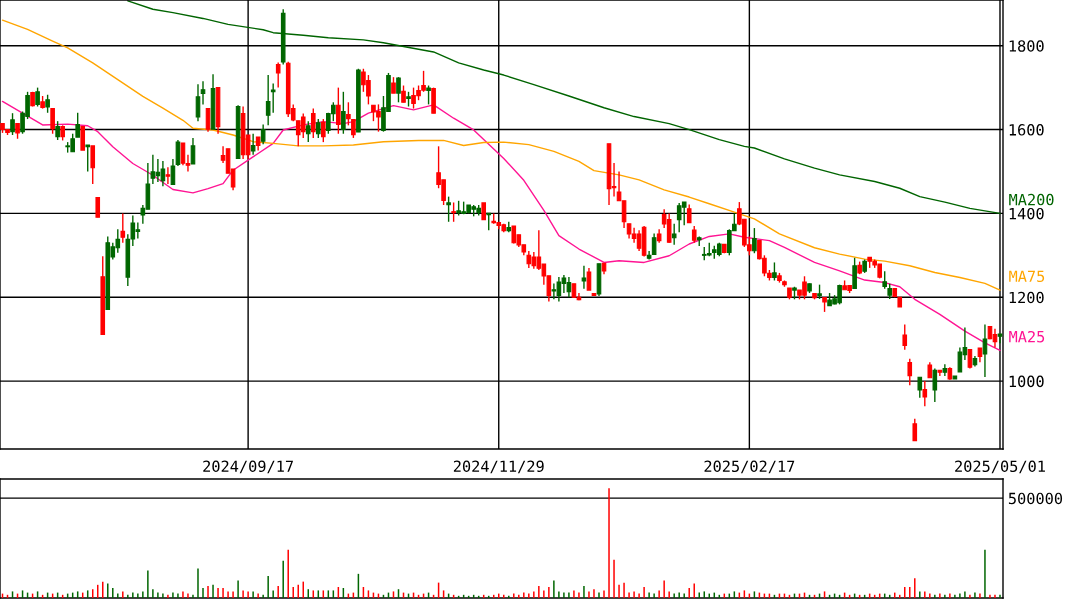 The width and height of the screenshot is (1065, 600). Describe the element at coordinates (1026, 46) in the screenshot. I see `y-tick-label: 1800` at that location.